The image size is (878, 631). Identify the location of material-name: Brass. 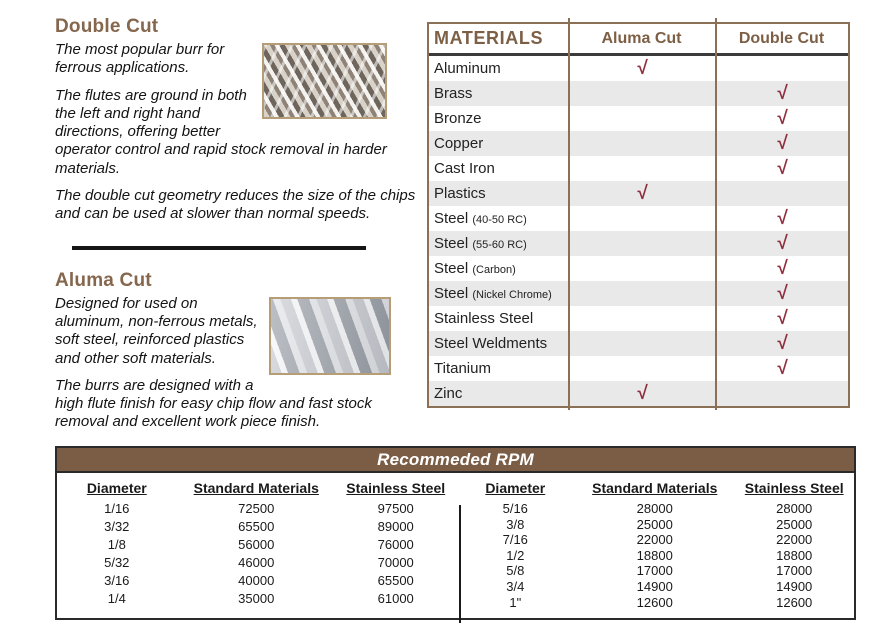
(453, 93).